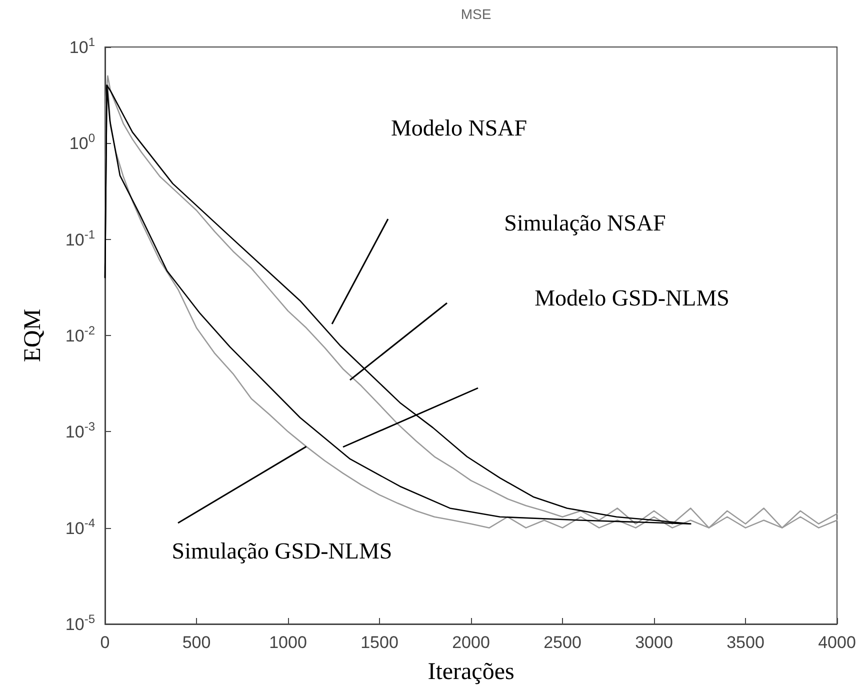 The height and width of the screenshot is (691, 863). What do you see at coordinates (837, 642) in the screenshot?
I see `x-tick-label: 4000` at bounding box center [837, 642].